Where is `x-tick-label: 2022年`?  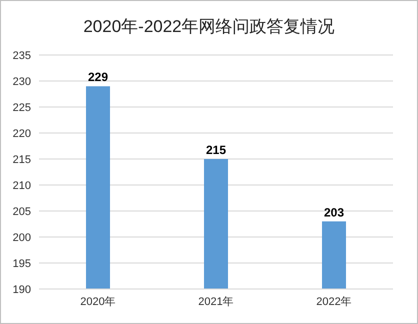
x-tick-label: 2022年 is located at coordinates (334, 302).